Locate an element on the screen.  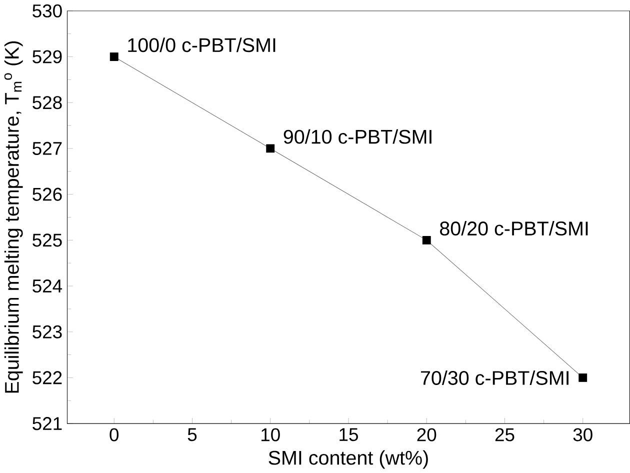
annotation: 80/20 c-PBT/SMI is located at coordinates (514, 228).